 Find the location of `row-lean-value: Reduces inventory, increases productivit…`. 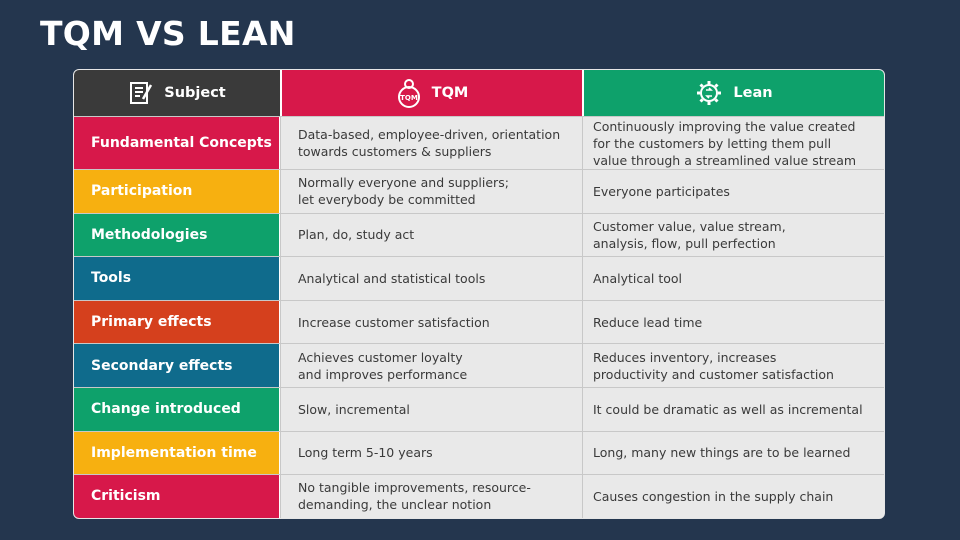

row-lean-value: Reduces inventory, increases productivit… is located at coordinates (733, 365).